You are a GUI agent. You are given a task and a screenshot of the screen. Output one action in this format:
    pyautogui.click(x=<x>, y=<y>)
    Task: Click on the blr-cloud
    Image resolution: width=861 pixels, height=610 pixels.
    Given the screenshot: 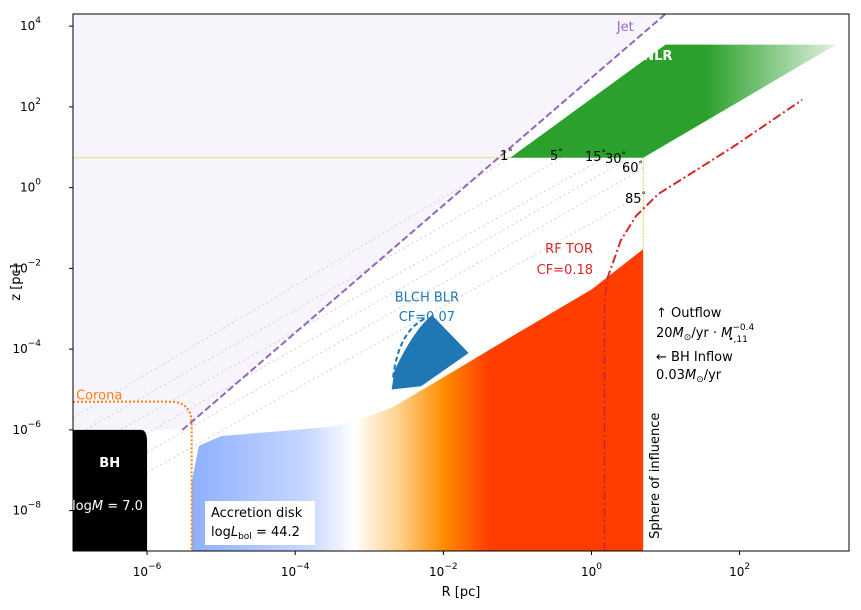 What is the action you would take?
    pyautogui.click(x=430, y=352)
    